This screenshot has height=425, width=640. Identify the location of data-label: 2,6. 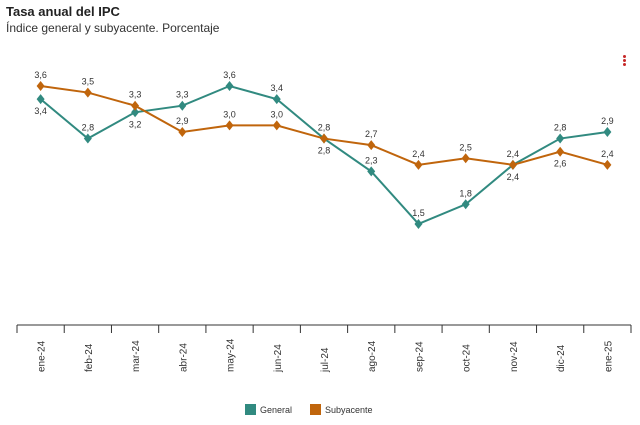
(560, 164).